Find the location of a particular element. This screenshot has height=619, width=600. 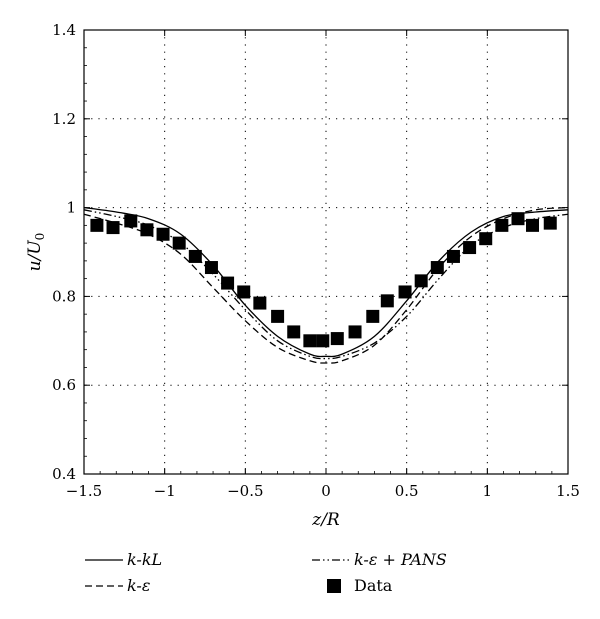

legend-label: k-ε + PANS is located at coordinates (400, 559).